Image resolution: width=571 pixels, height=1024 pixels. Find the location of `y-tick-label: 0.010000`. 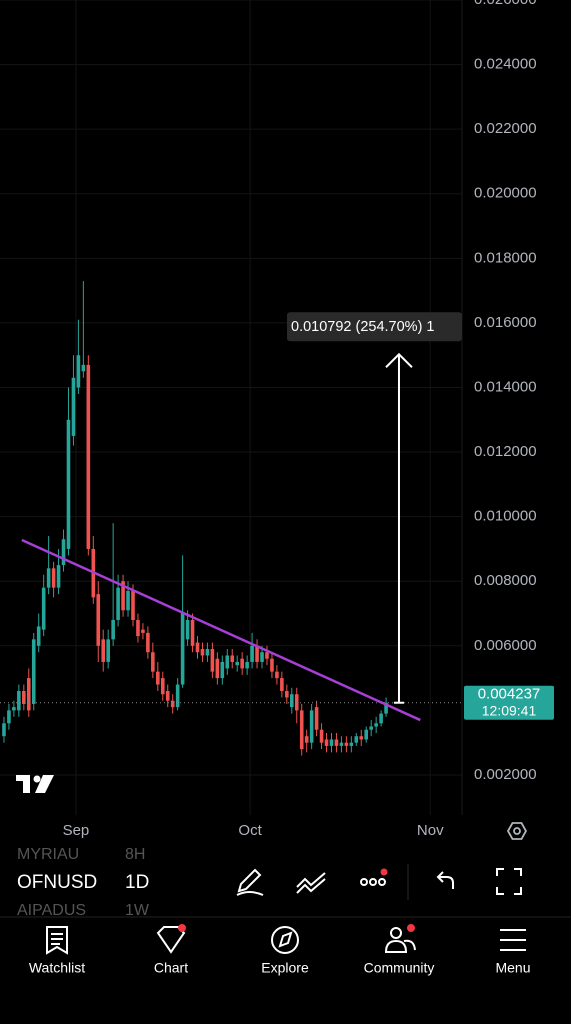

y-tick-label: 0.010000 is located at coordinates (505, 516).